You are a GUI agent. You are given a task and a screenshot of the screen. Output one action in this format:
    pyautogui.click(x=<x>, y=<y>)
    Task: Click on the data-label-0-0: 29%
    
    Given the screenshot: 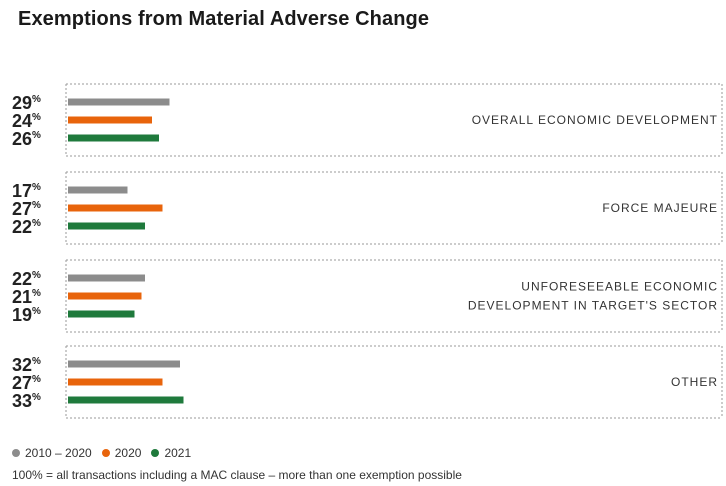 What is the action you would take?
    pyautogui.click(x=26, y=103)
    